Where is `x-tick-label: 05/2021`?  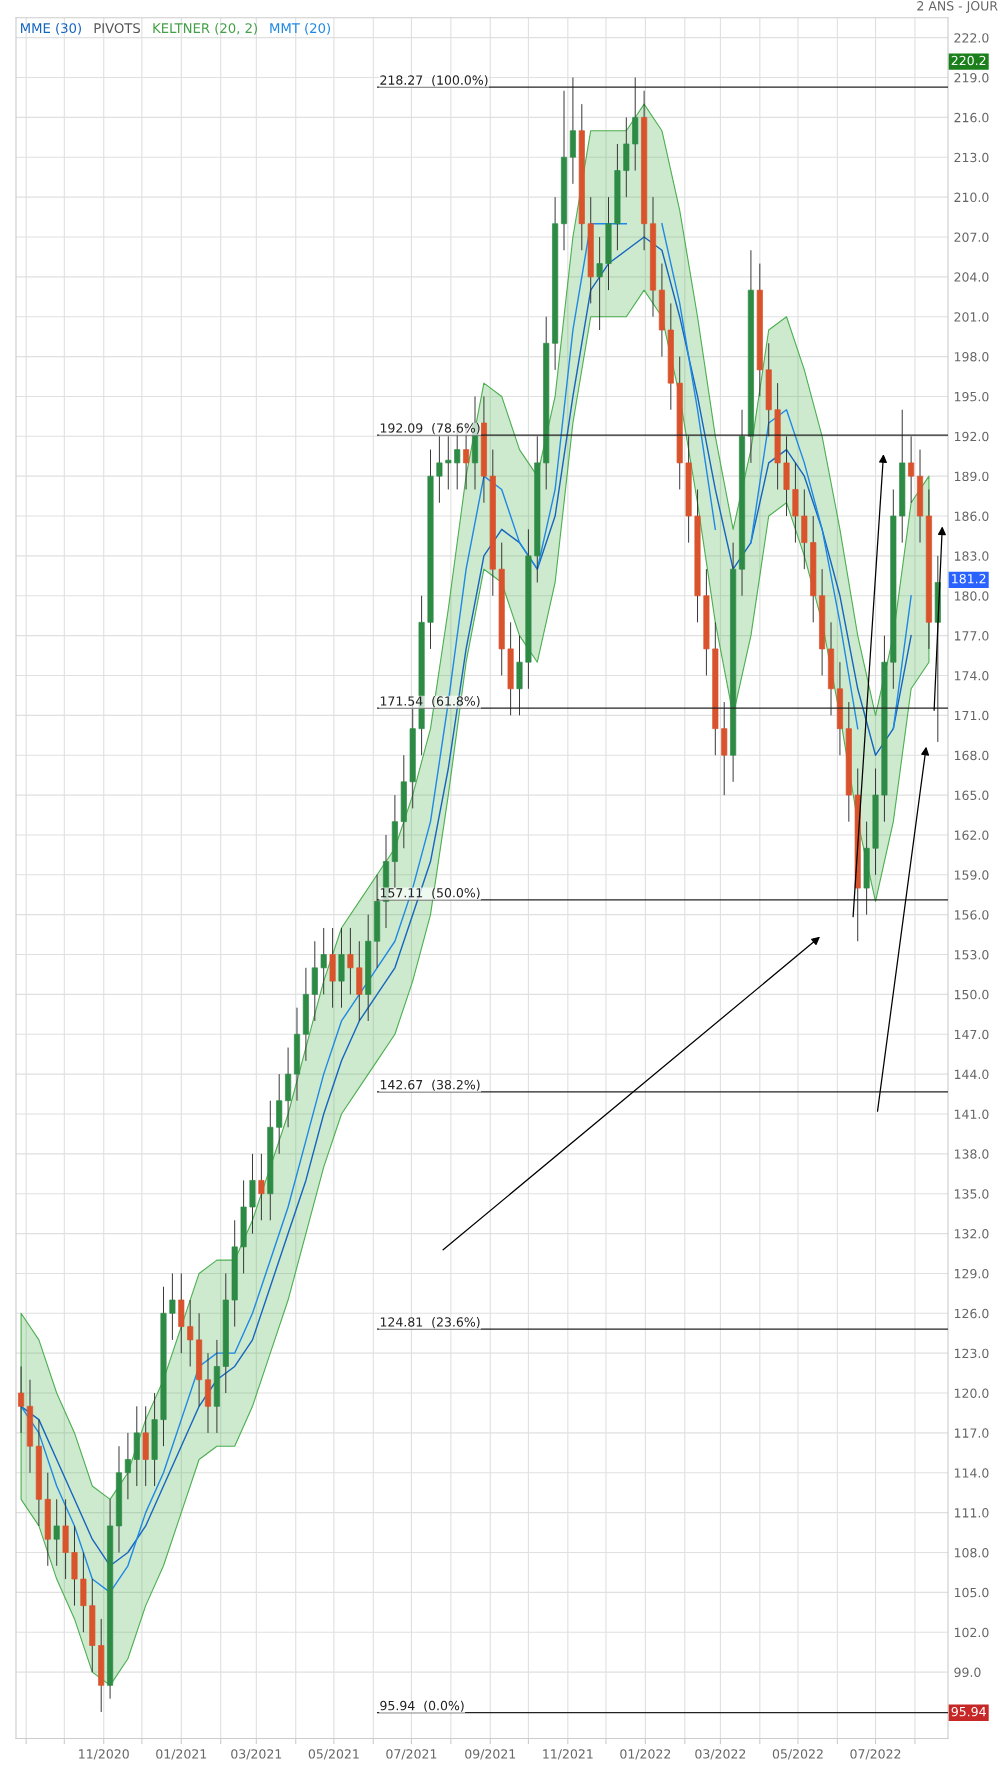
x-tick-label: 05/2021 is located at coordinates (333, 1754).